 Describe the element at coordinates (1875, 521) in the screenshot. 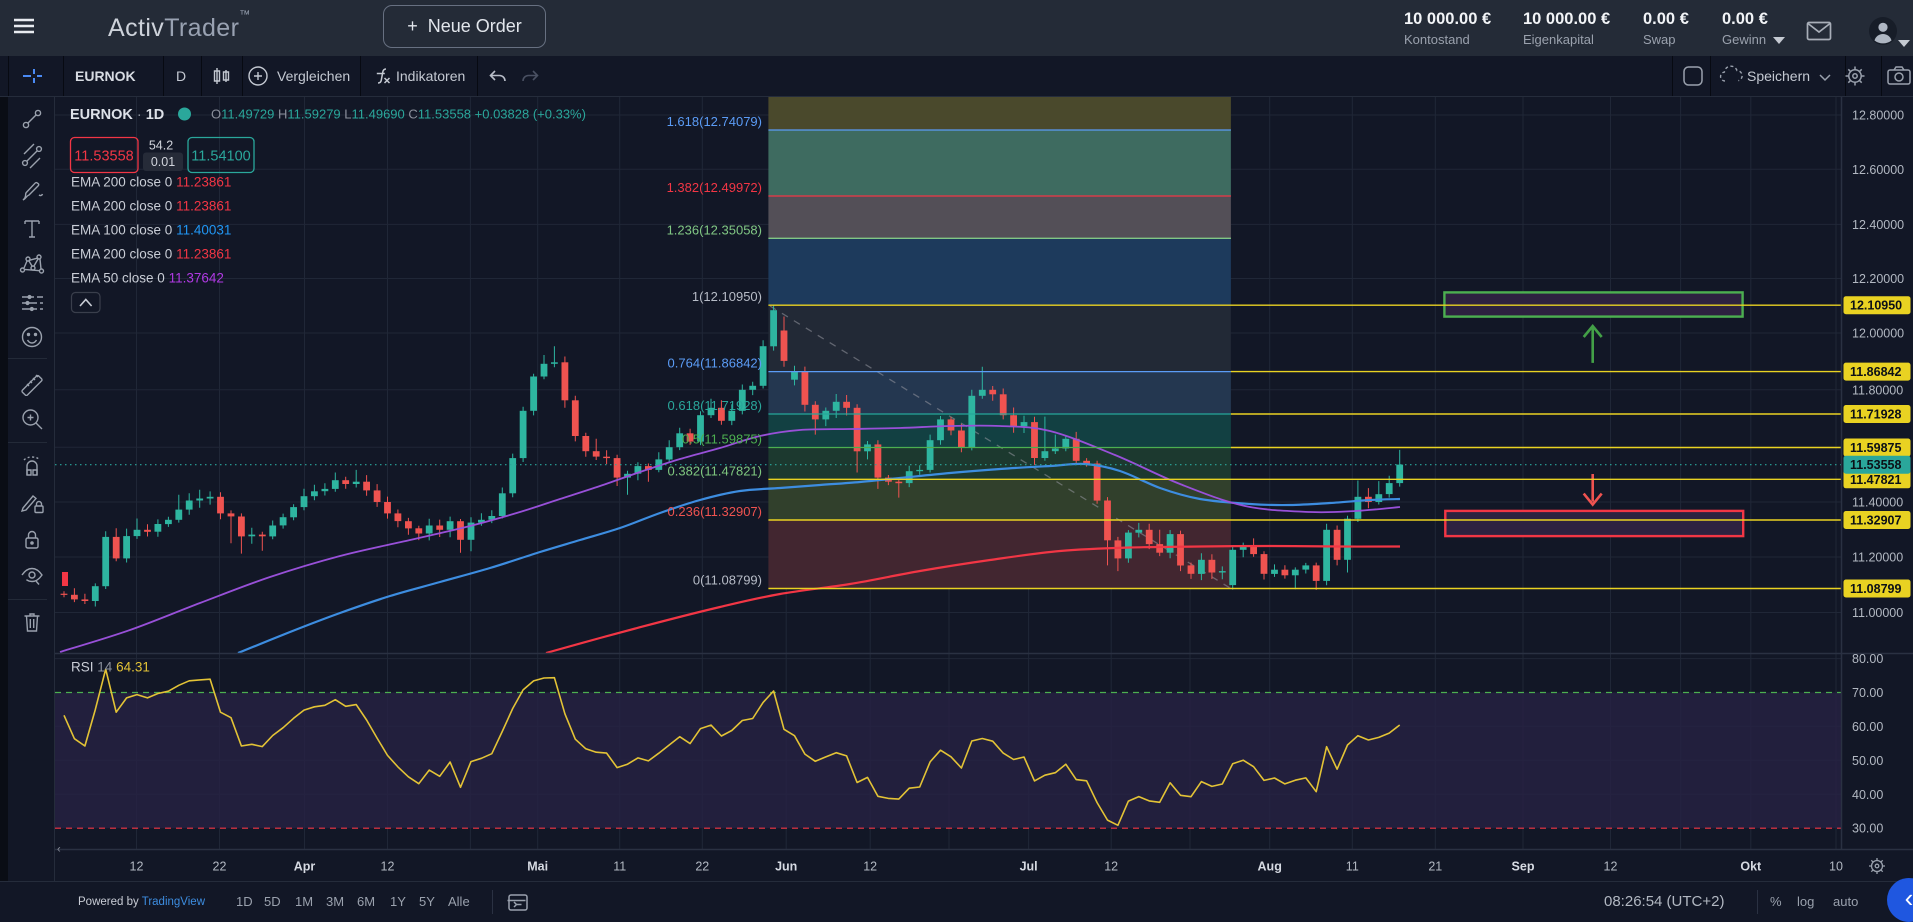

I see `svg-text: 11.32907` at that location.